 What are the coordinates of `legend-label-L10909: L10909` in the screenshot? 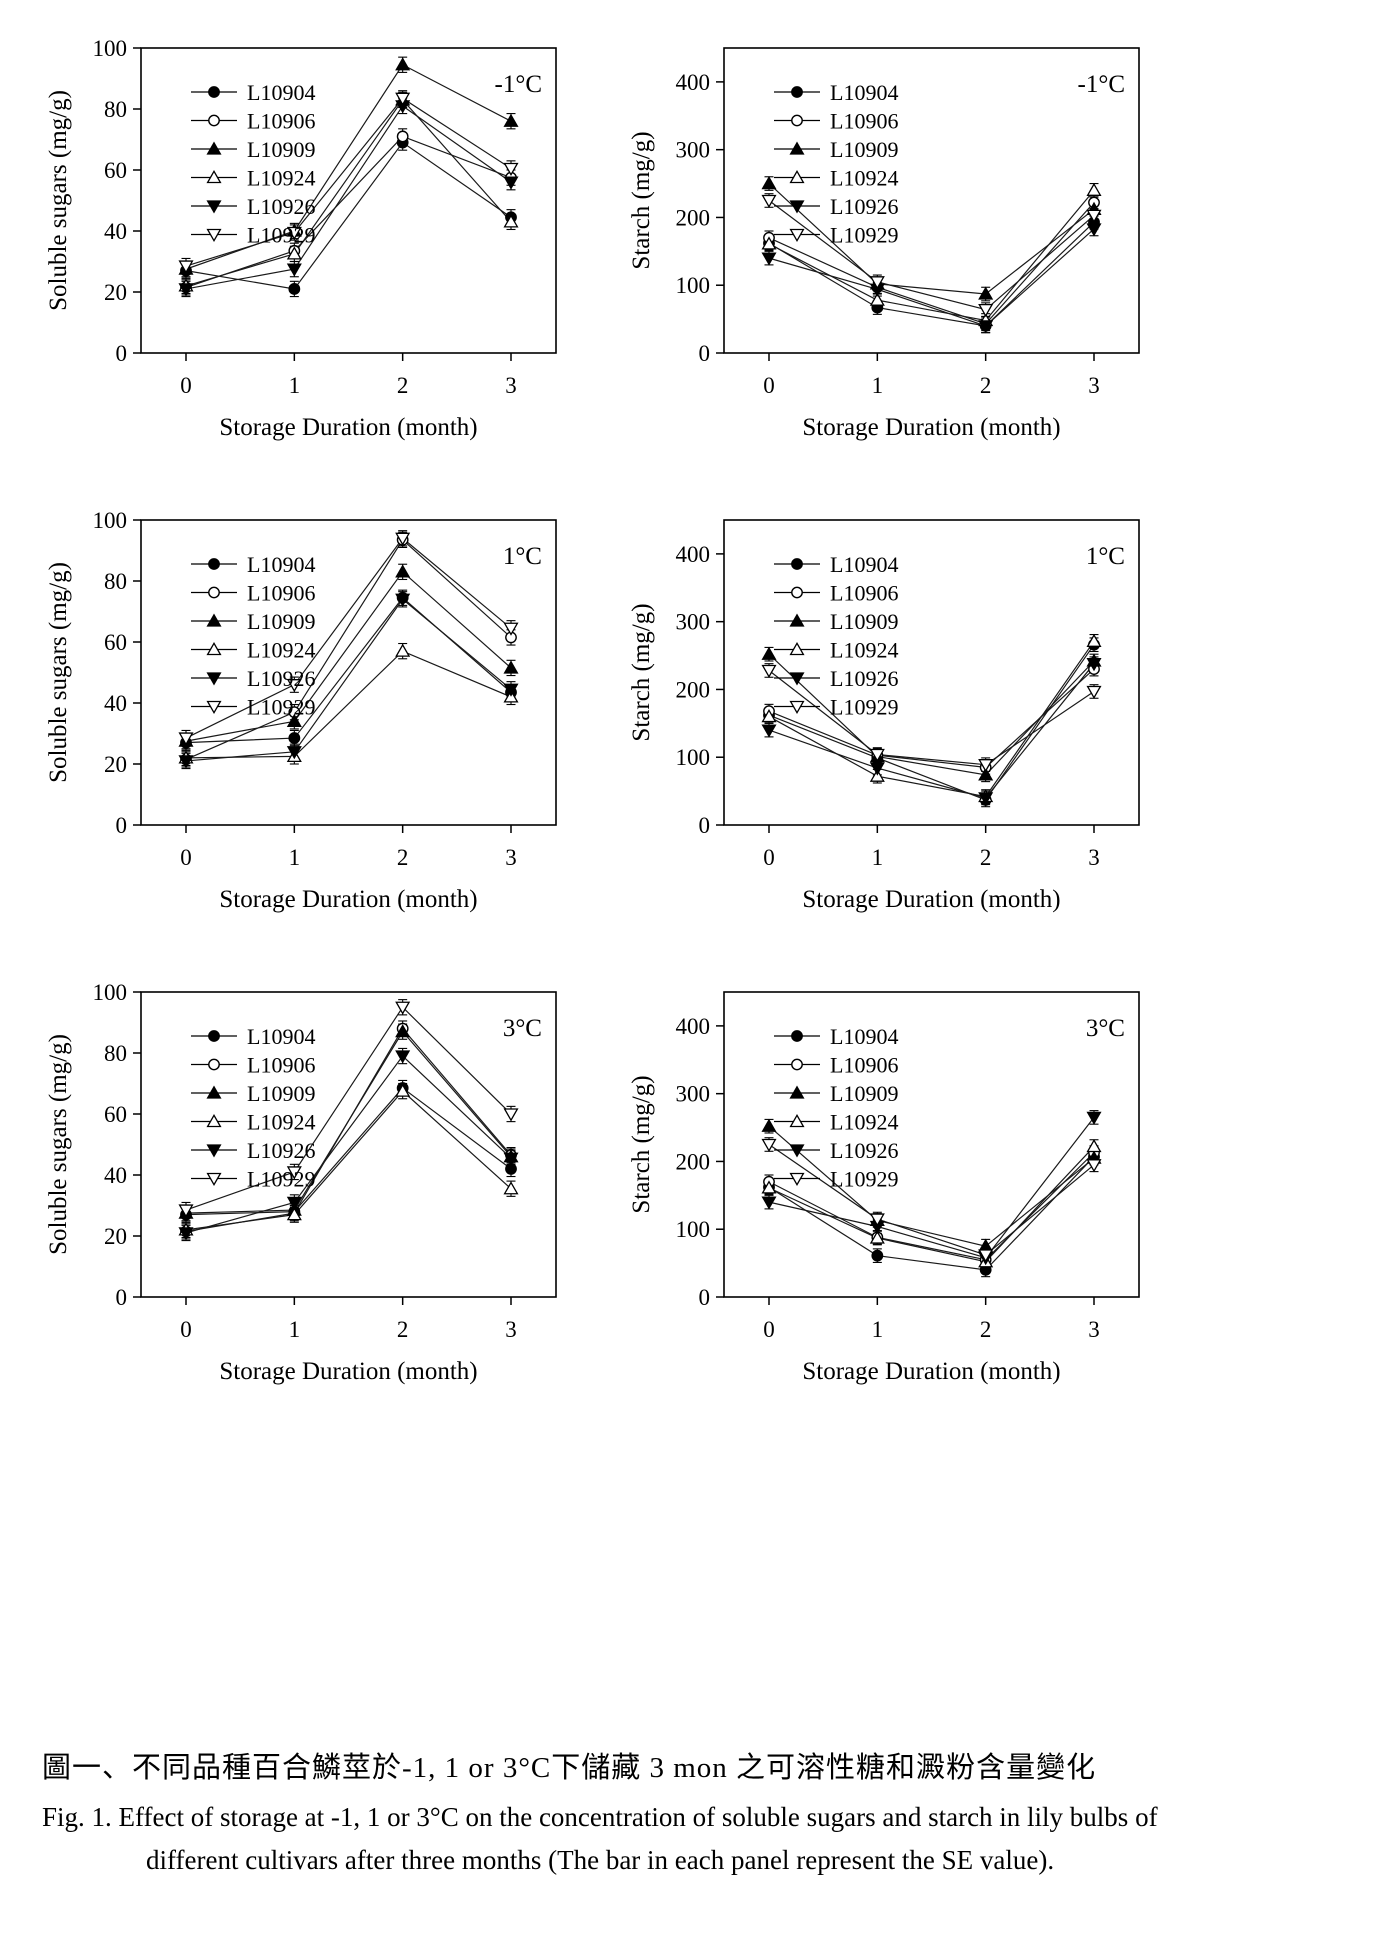 It's located at (281, 621).